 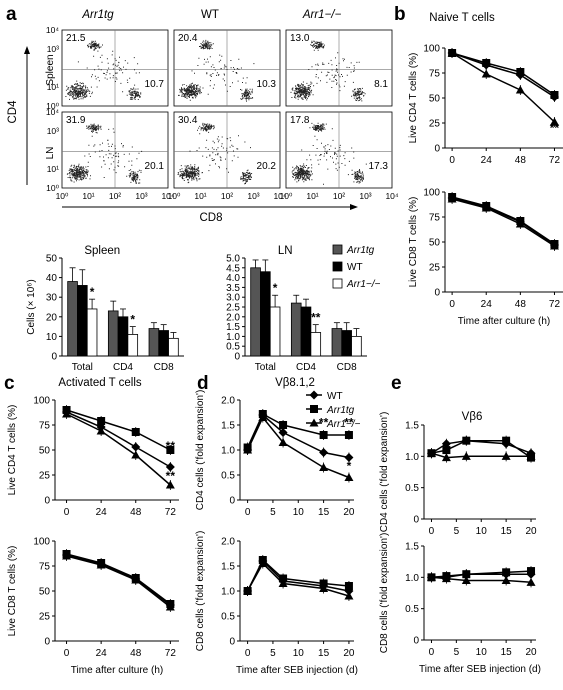 What do you see at coordinates (155, 166) in the screenshot?
I see `flow-quadrant-value-cd8: 20.1` at bounding box center [155, 166].